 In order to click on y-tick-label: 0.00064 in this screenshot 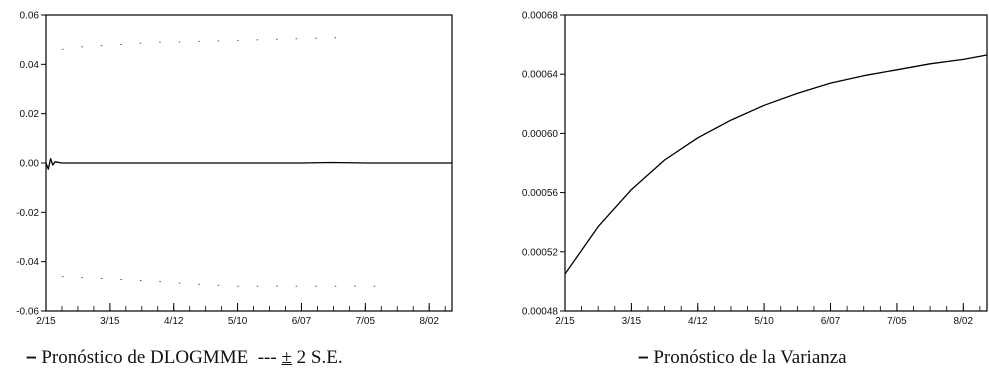, I will do `click(540, 75)`.